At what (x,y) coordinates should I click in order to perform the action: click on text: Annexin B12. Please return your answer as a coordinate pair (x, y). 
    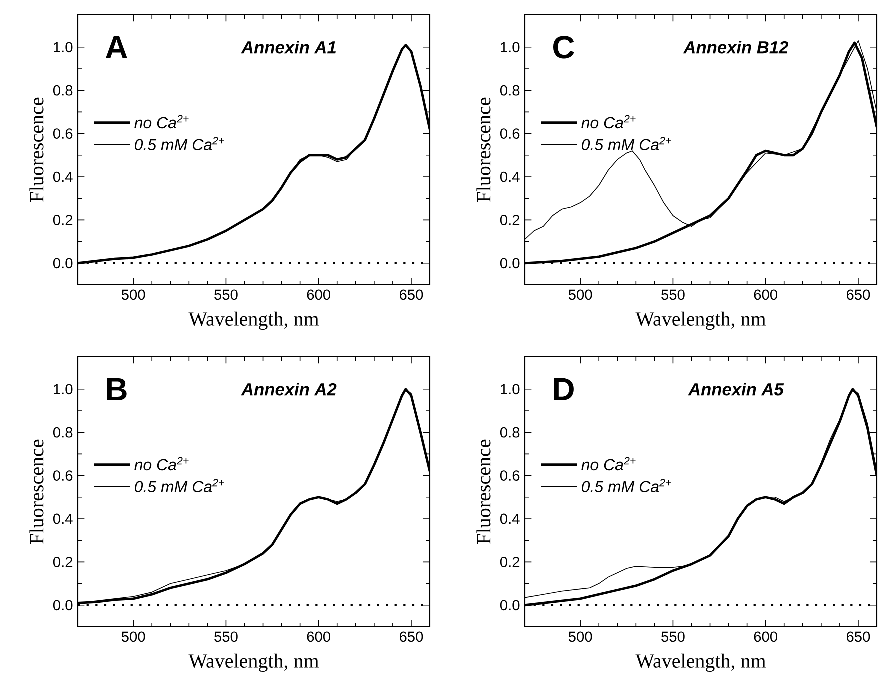
    Looking at the image, I should click on (736, 47).